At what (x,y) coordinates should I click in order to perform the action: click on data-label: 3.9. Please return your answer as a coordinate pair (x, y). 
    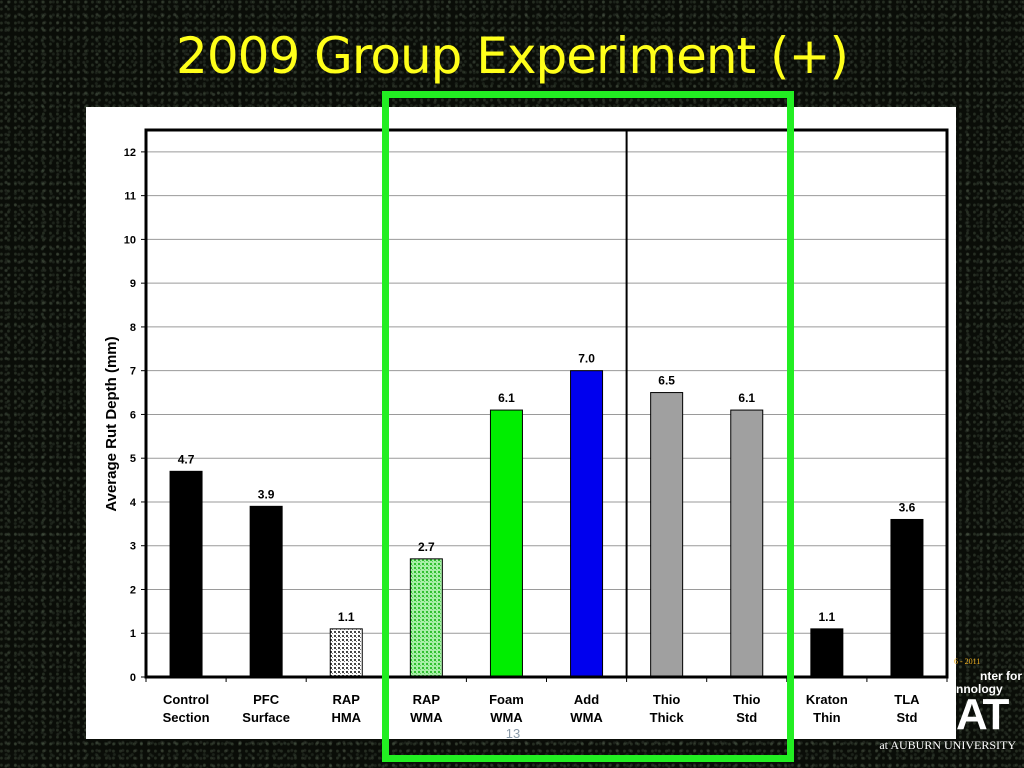
    Looking at the image, I should click on (266, 494).